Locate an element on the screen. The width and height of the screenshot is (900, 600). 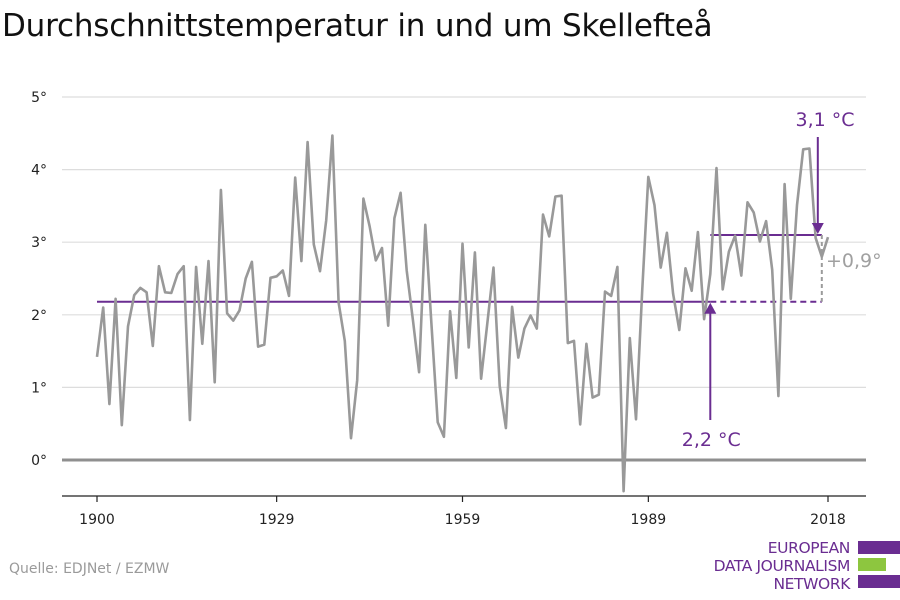
recent-mean-arrowhead is located at coordinates (817, 228).